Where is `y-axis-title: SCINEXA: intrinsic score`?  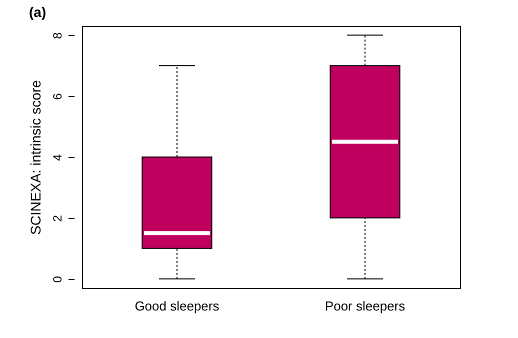 y-axis-title: SCINEXA: intrinsic score is located at coordinates (36, 157).